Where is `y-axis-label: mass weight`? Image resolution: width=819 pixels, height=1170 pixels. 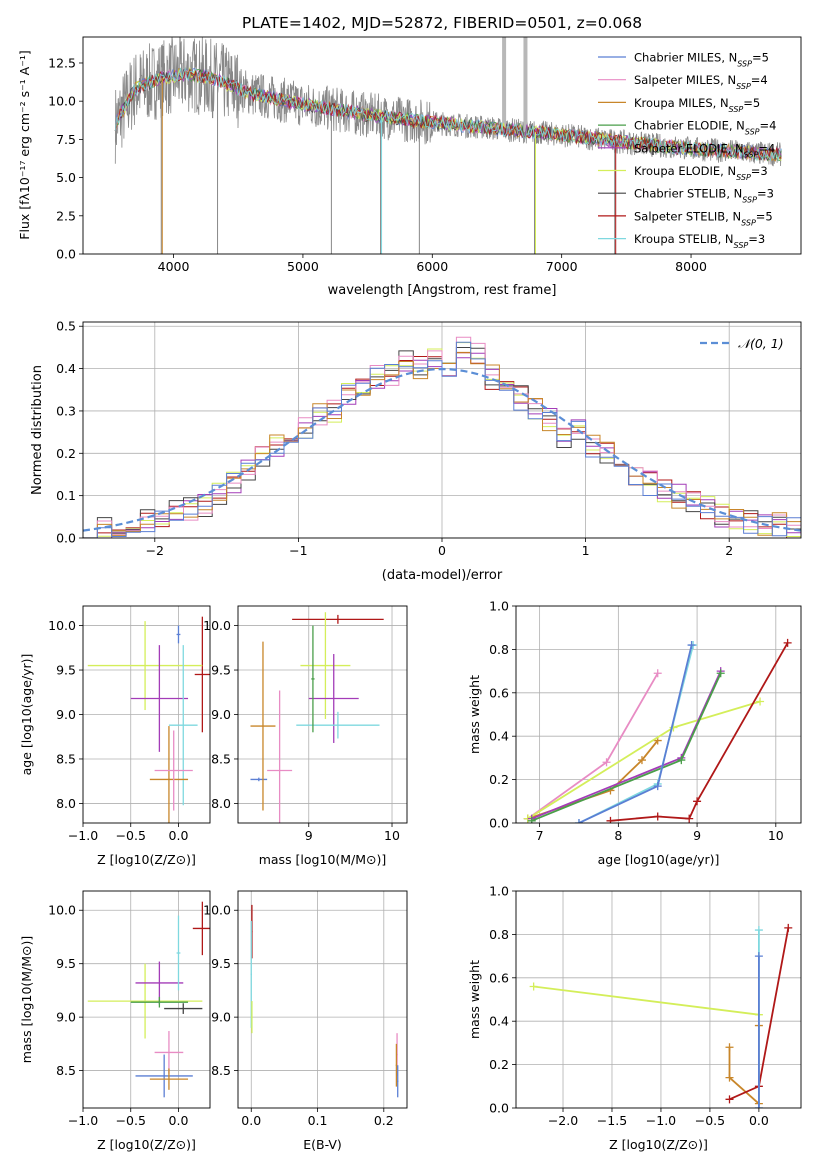
y-axis-label: mass weight is located at coordinates (474, 999).